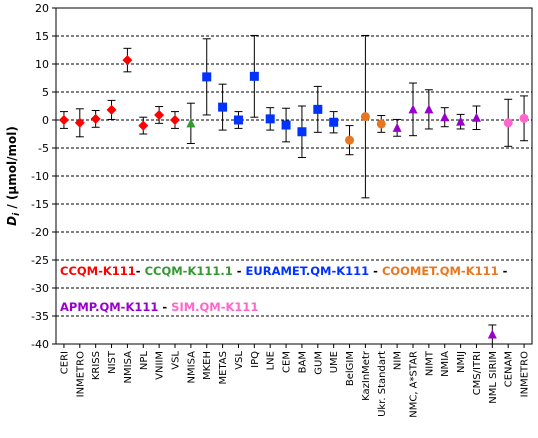  Describe the element at coordinates (40, 260) in the screenshot. I see `y-tick-label: -25` at that location.